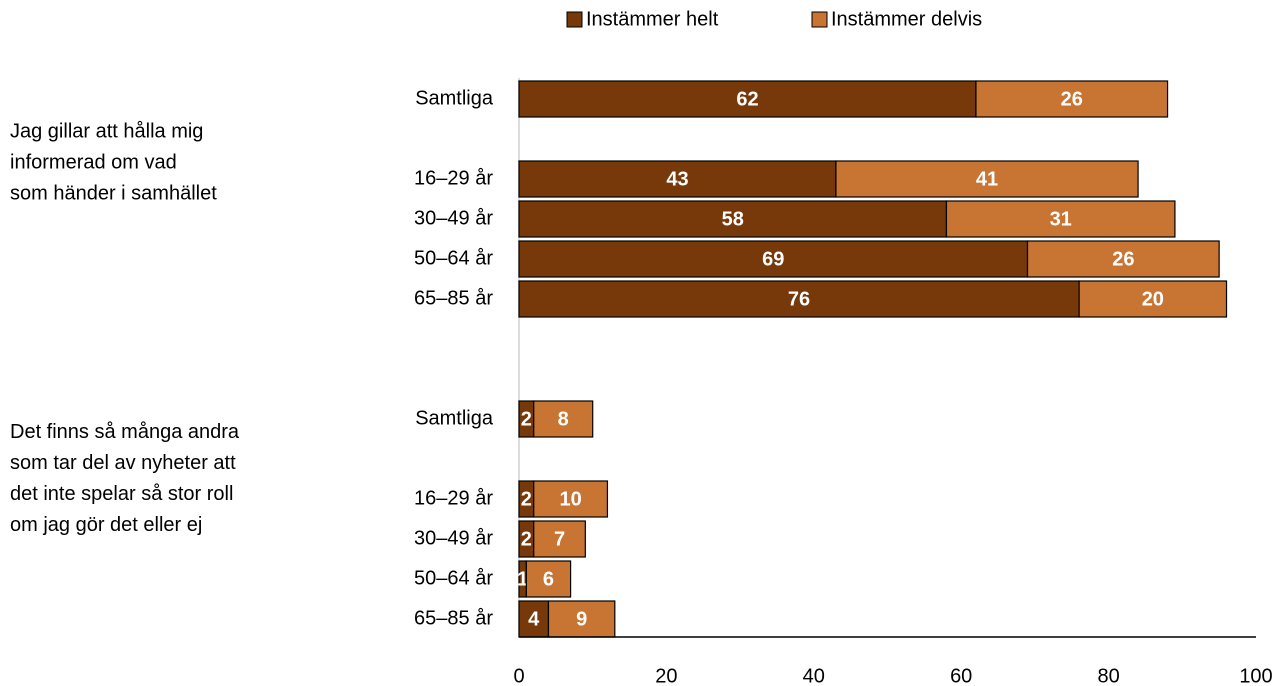 This screenshot has height=686, width=1282. I want to click on value-label: 6, so click(548, 579).